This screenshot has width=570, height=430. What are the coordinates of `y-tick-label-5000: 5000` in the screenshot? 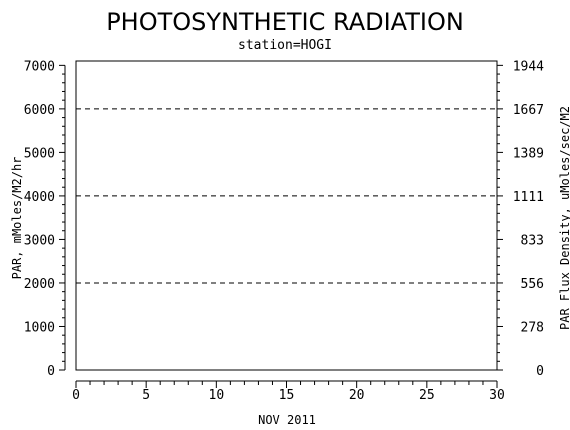 It's located at (39, 153).